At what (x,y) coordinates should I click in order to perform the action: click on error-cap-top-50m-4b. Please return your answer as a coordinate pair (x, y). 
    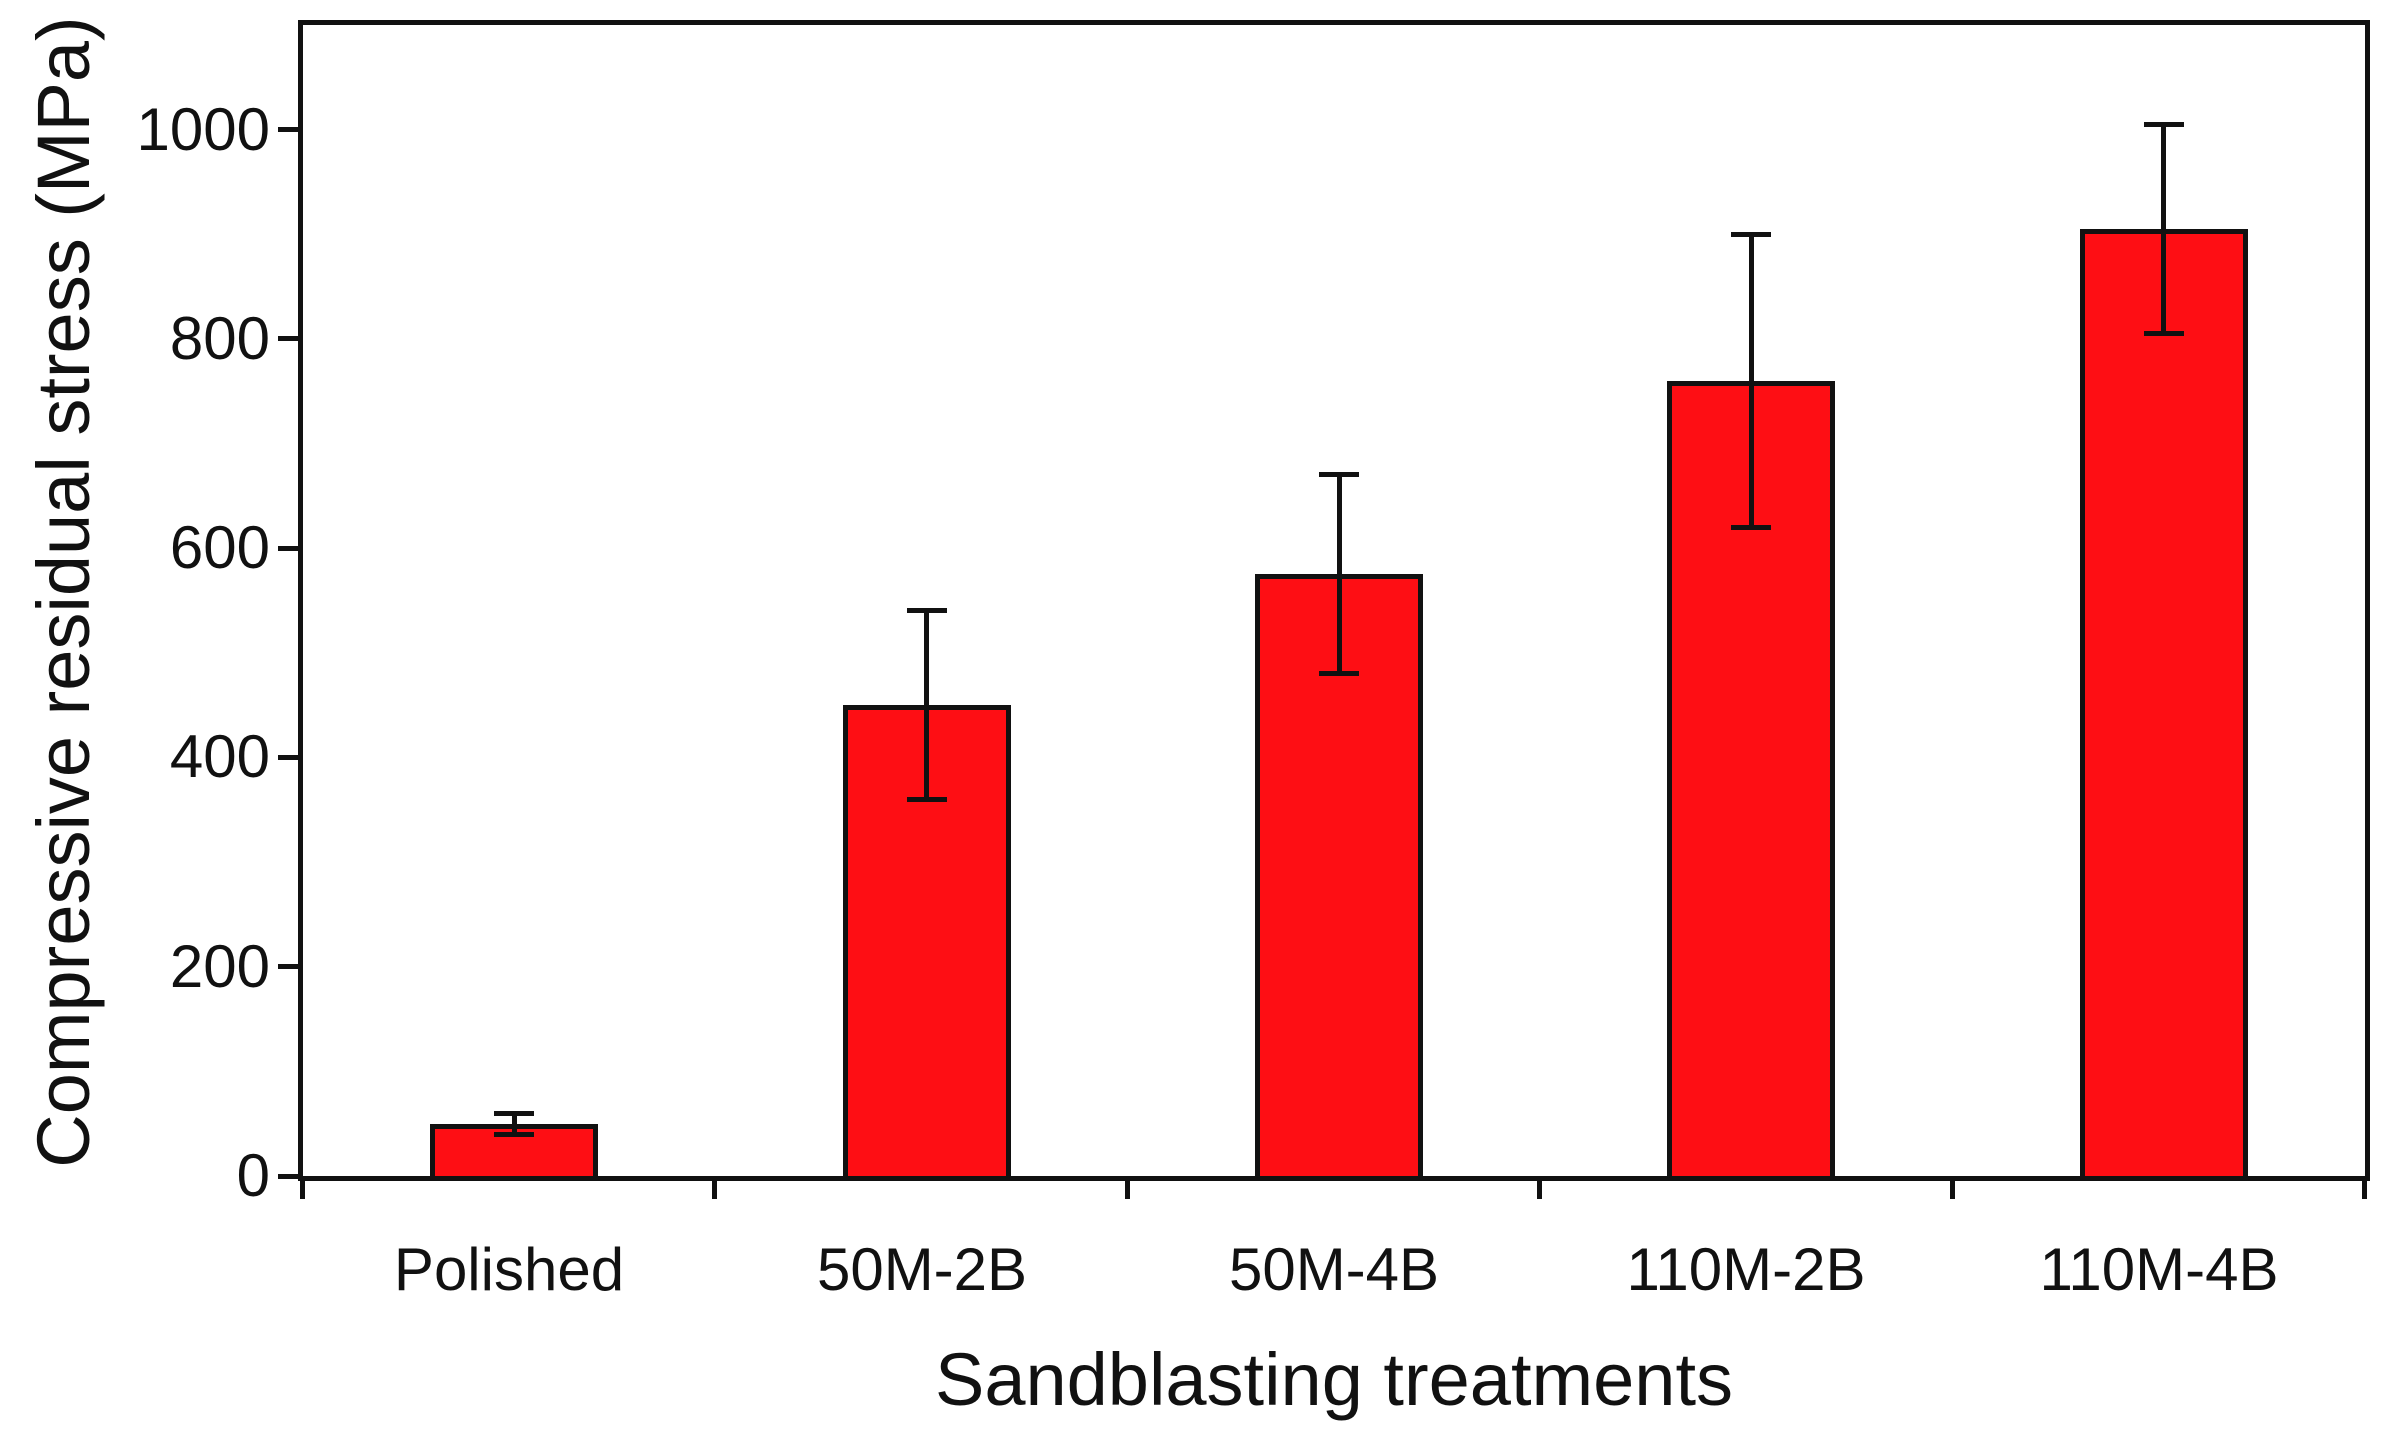
    Looking at the image, I should click on (1339, 474).